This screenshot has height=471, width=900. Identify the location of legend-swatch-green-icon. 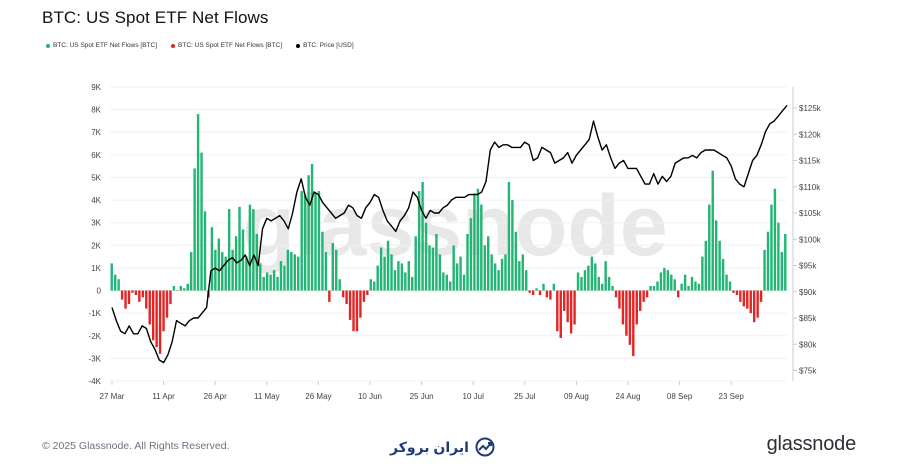
(48, 45).